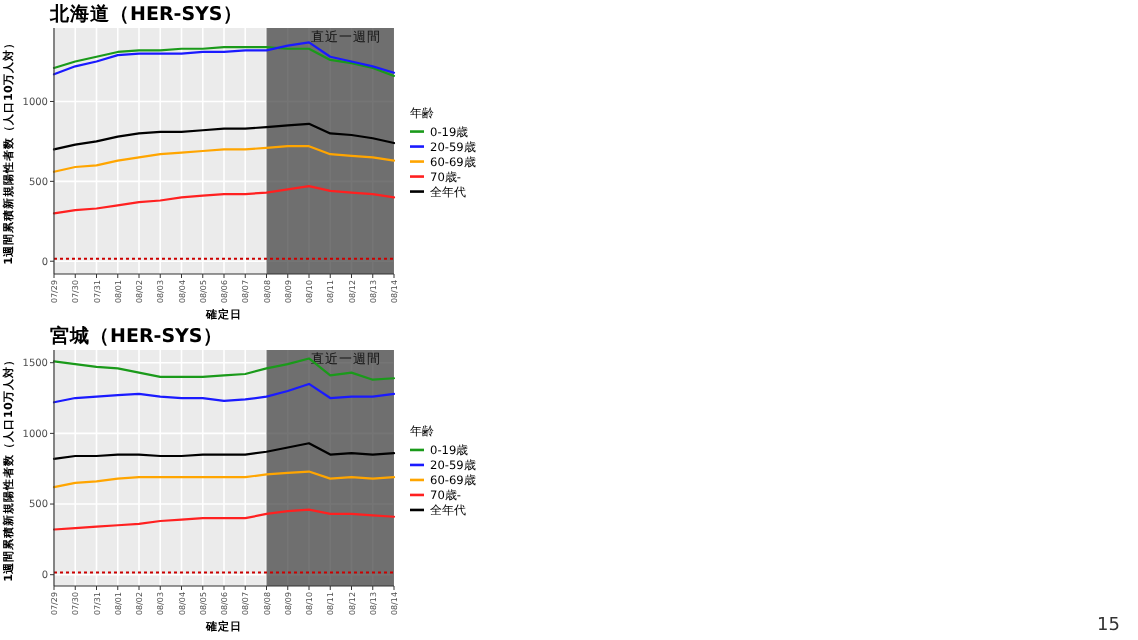 This screenshot has width=1138, height=640. I want to click on chart-title: 宮城（HER-SYS）, so click(136, 336).